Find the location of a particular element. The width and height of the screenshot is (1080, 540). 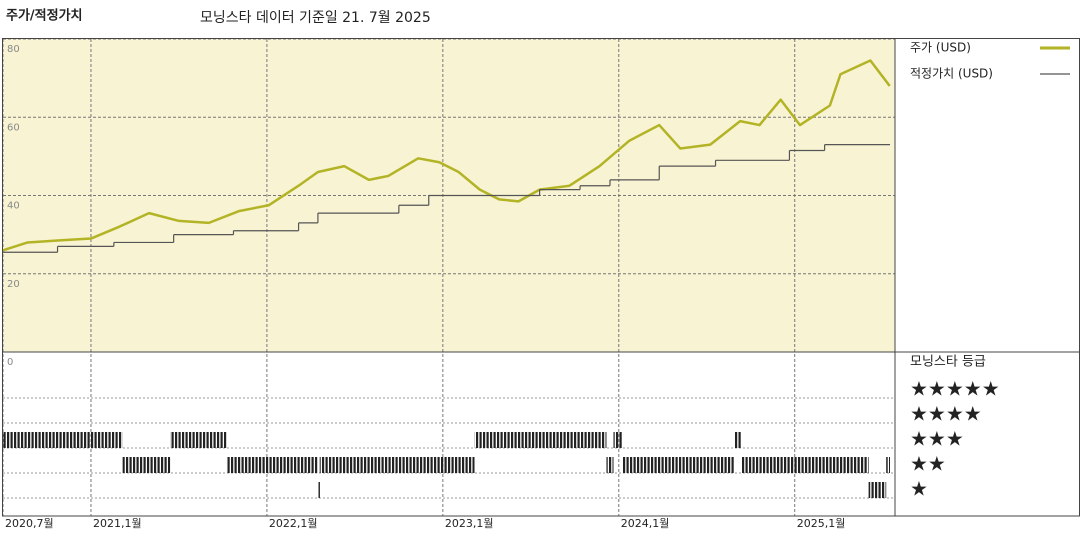

rating-level: ★★★ is located at coordinates (937, 439).